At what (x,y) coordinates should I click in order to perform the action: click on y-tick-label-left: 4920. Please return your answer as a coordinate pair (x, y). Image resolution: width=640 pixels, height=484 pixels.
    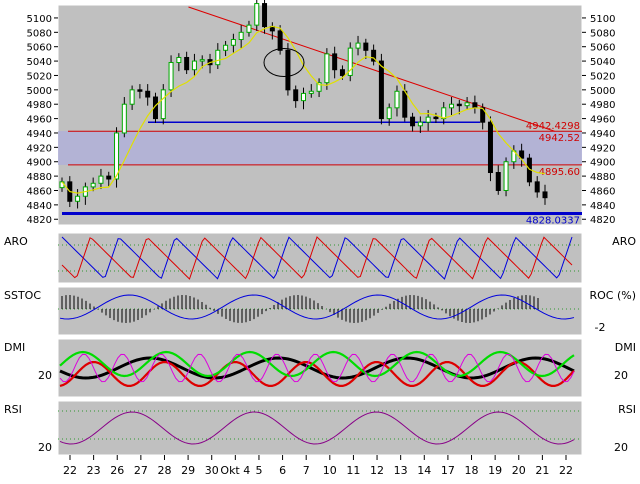
    Looking at the image, I should click on (39, 148).